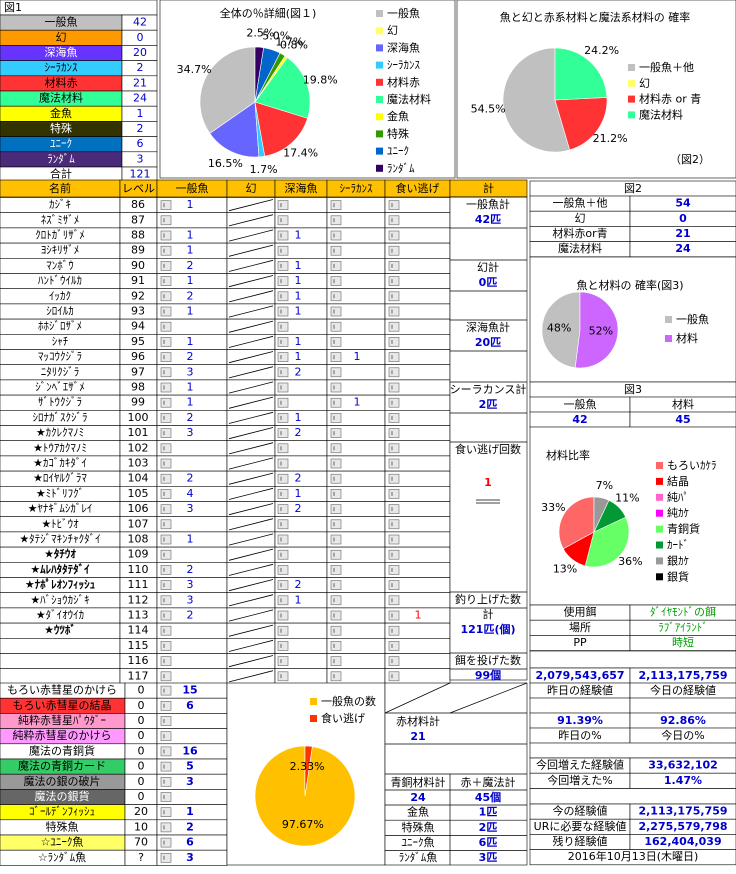 Image resolution: width=736 pixels, height=874 pixels. Describe the element at coordinates (138, 265) in the screenshot. I see `fish-level: 90` at that location.